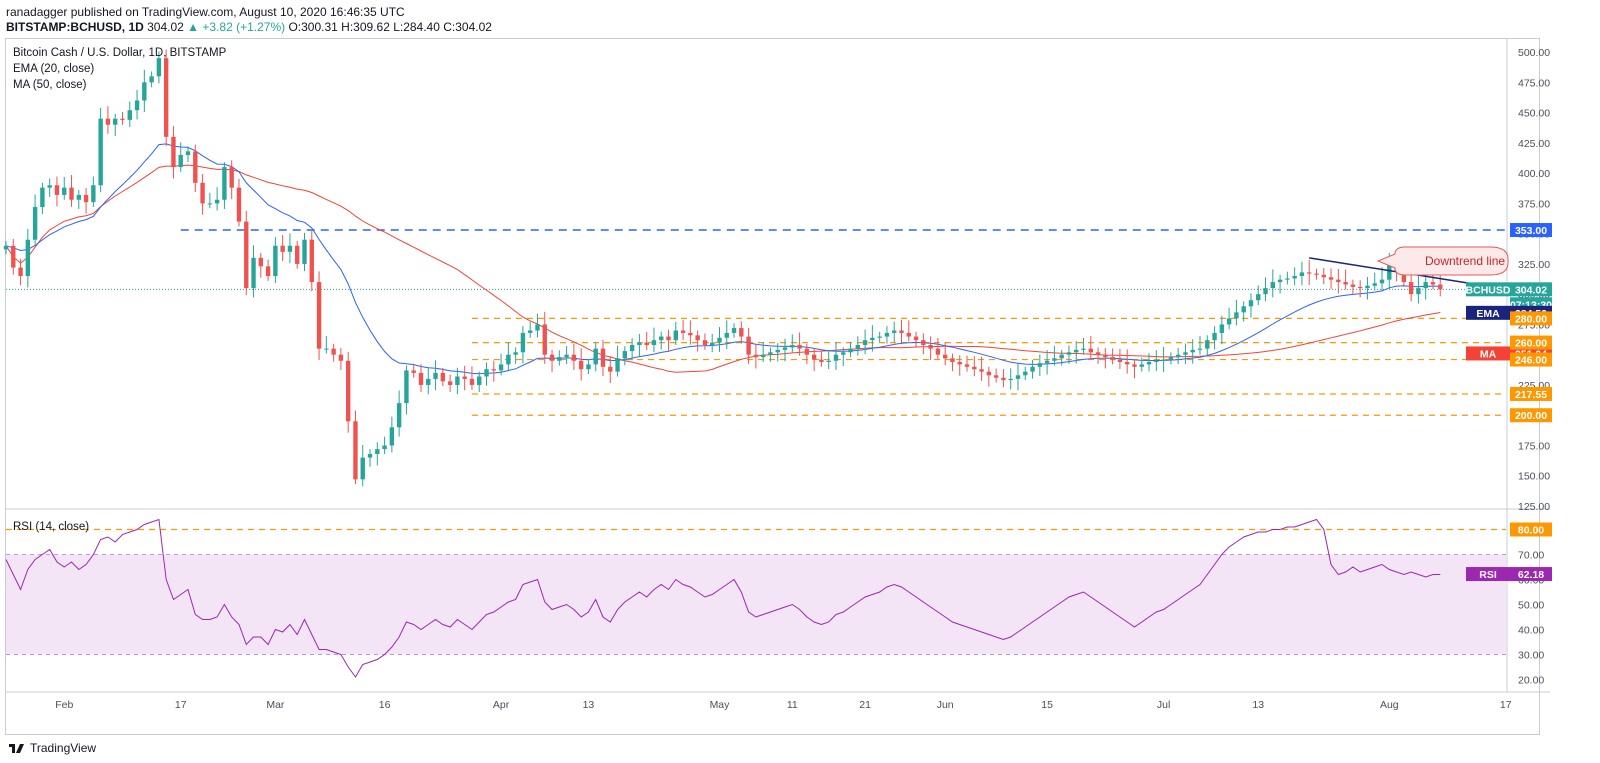 This screenshot has height=763, width=1600. I want to click on level-tag-value-box, so click(1531, 342).